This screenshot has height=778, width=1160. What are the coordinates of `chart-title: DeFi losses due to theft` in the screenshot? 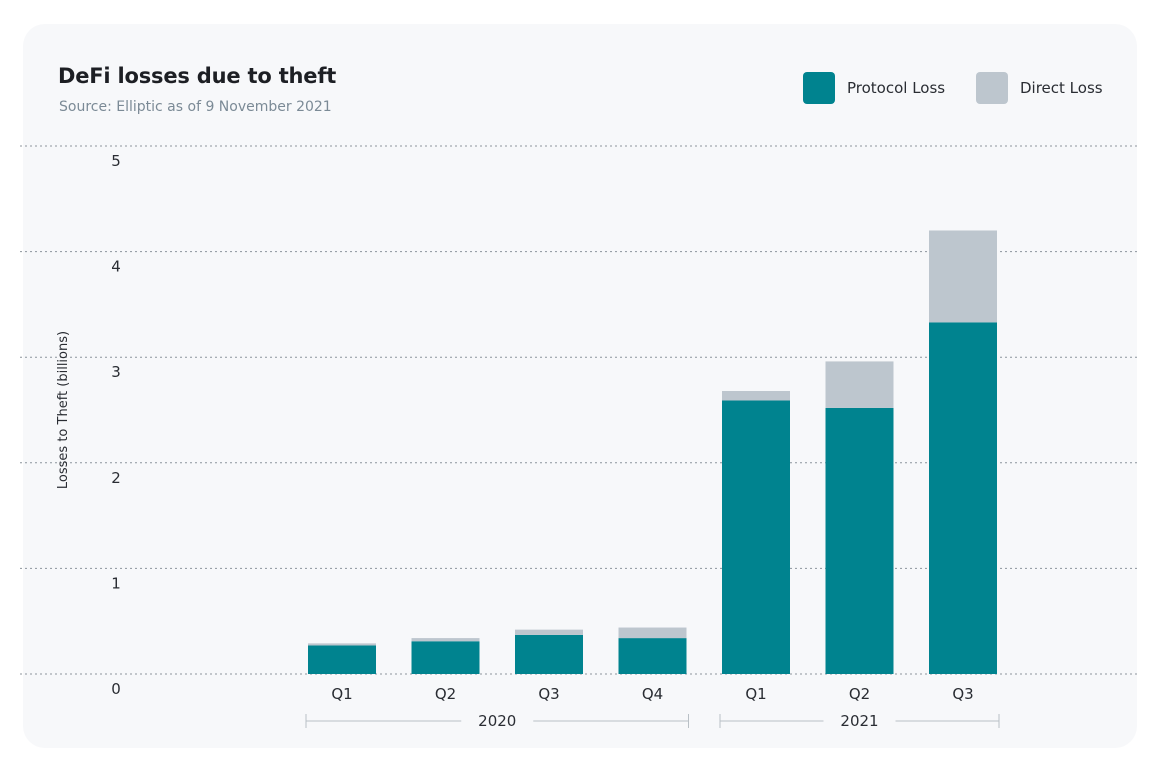 It's located at (197, 76).